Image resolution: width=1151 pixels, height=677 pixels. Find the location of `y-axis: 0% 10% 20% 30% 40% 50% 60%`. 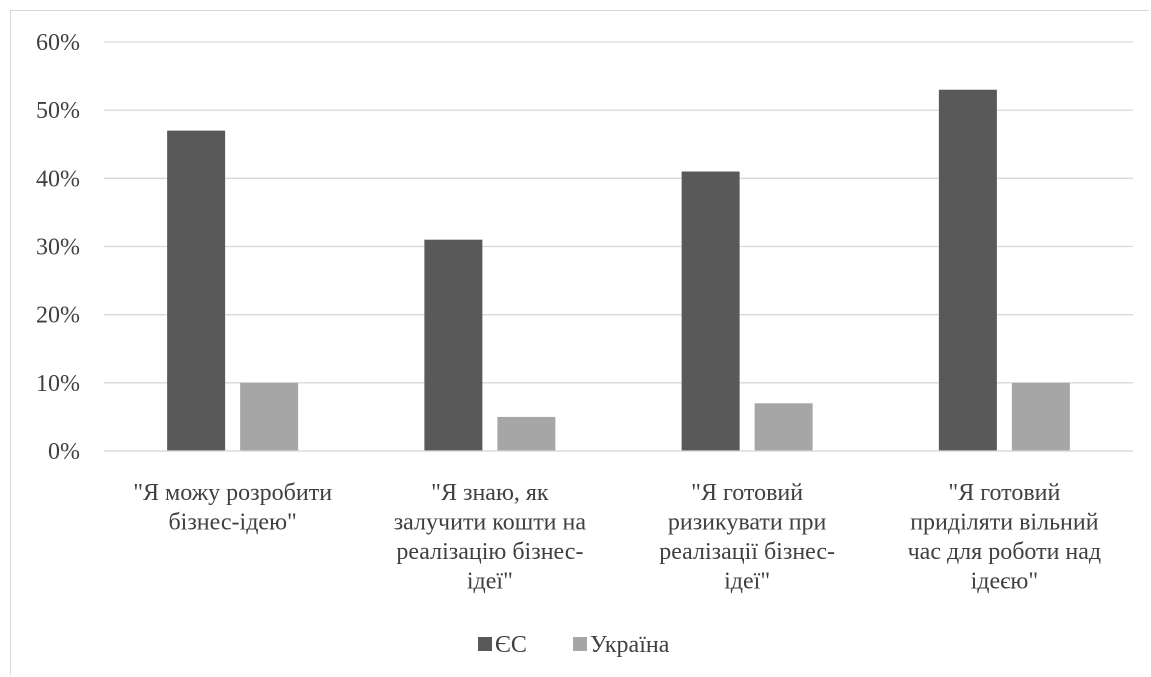

y-axis: 0% 10% 20% 30% 40% 50% 60% is located at coordinates (58, 247).